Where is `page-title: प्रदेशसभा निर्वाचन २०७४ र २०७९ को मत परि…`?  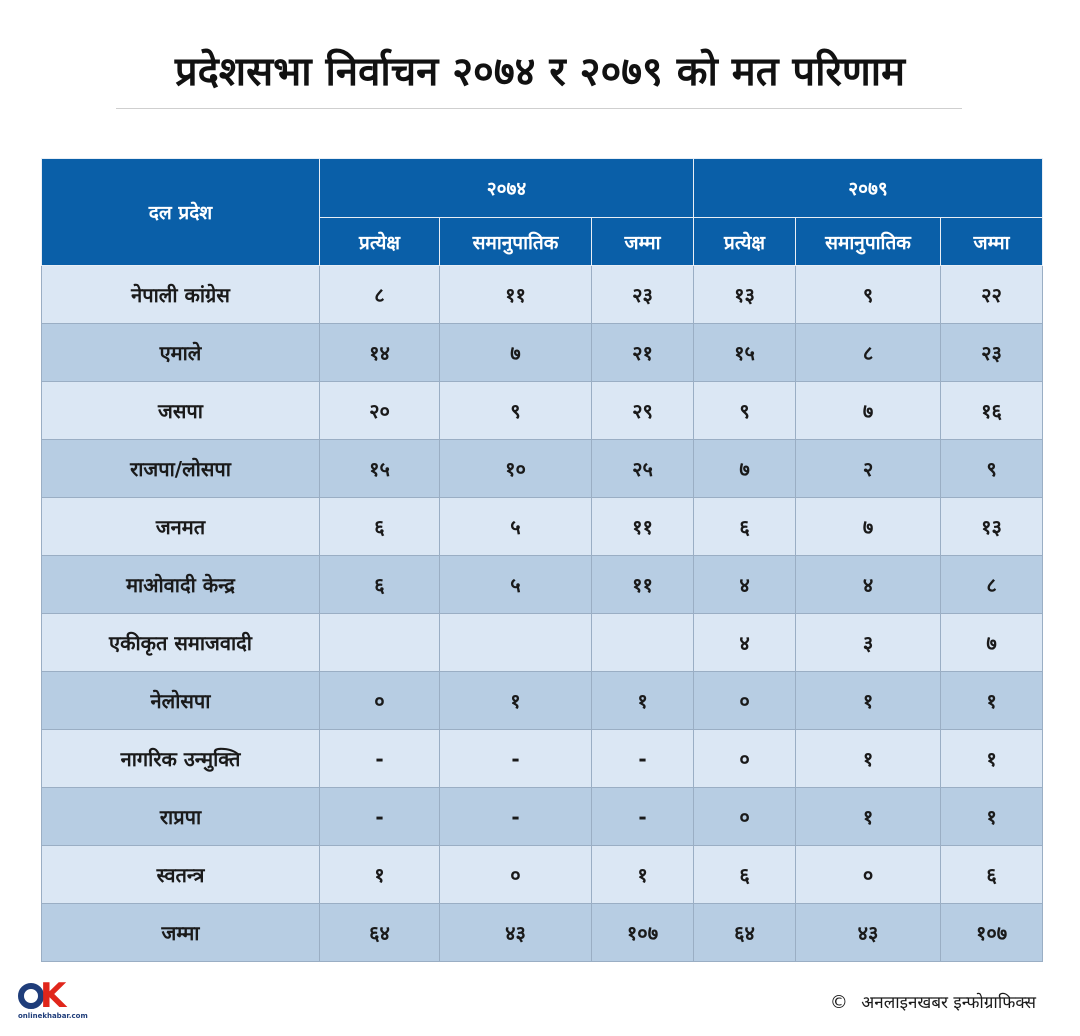 page-title: प्रदेशसभा निर्वाचन २०७४ र २०७९ को मत परि… is located at coordinates (540, 72).